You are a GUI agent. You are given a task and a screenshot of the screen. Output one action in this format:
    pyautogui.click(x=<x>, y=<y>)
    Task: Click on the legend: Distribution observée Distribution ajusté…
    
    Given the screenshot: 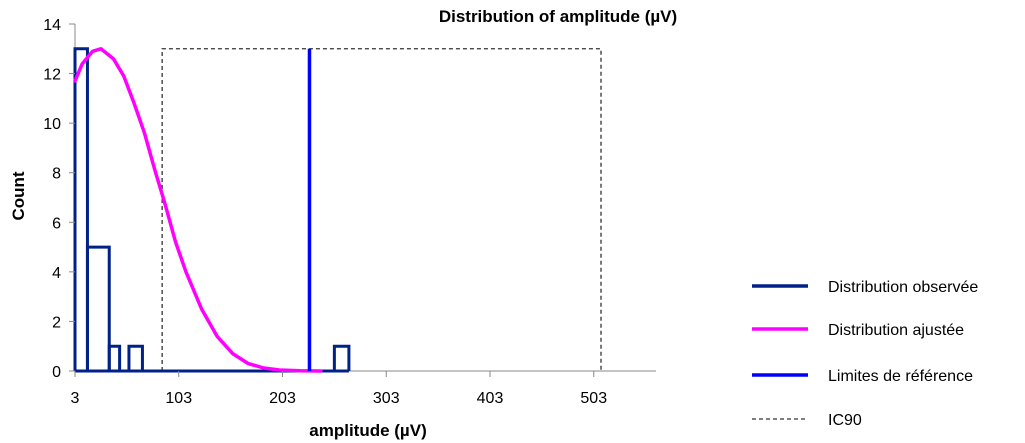 What is the action you would take?
    pyautogui.click(x=865, y=354)
    